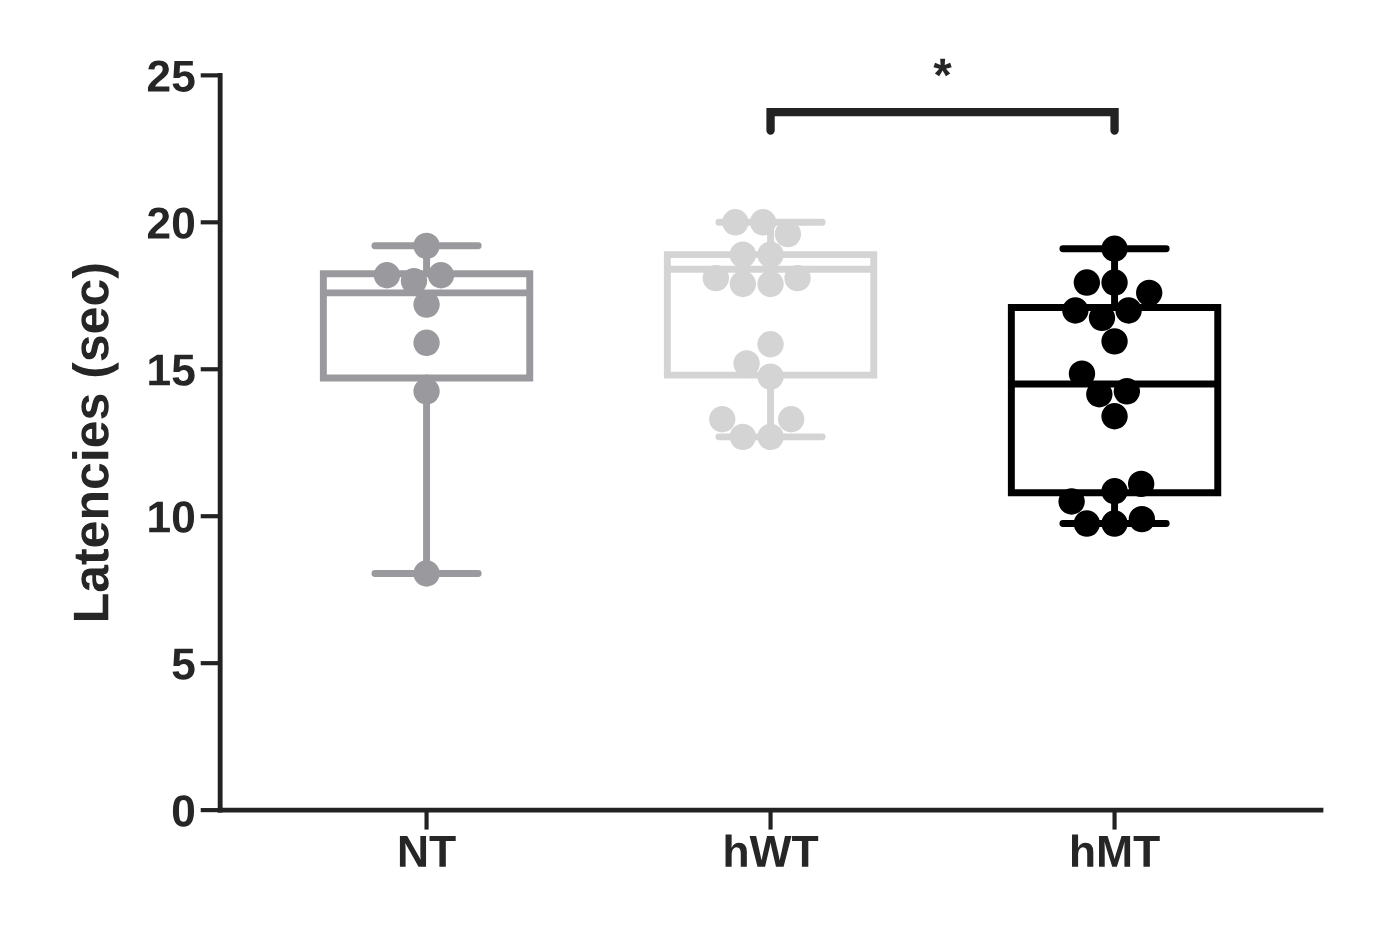 The height and width of the screenshot is (942, 1376). Describe the element at coordinates (171, 76) in the screenshot. I see `y-tick-label: 25` at that location.